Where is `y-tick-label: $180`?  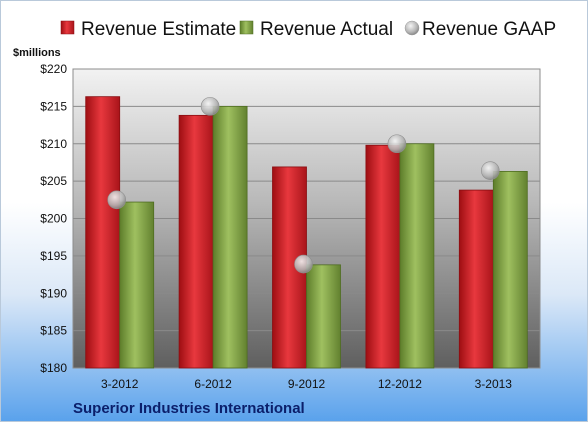 y-tick-label: $180 is located at coordinates (53, 368).